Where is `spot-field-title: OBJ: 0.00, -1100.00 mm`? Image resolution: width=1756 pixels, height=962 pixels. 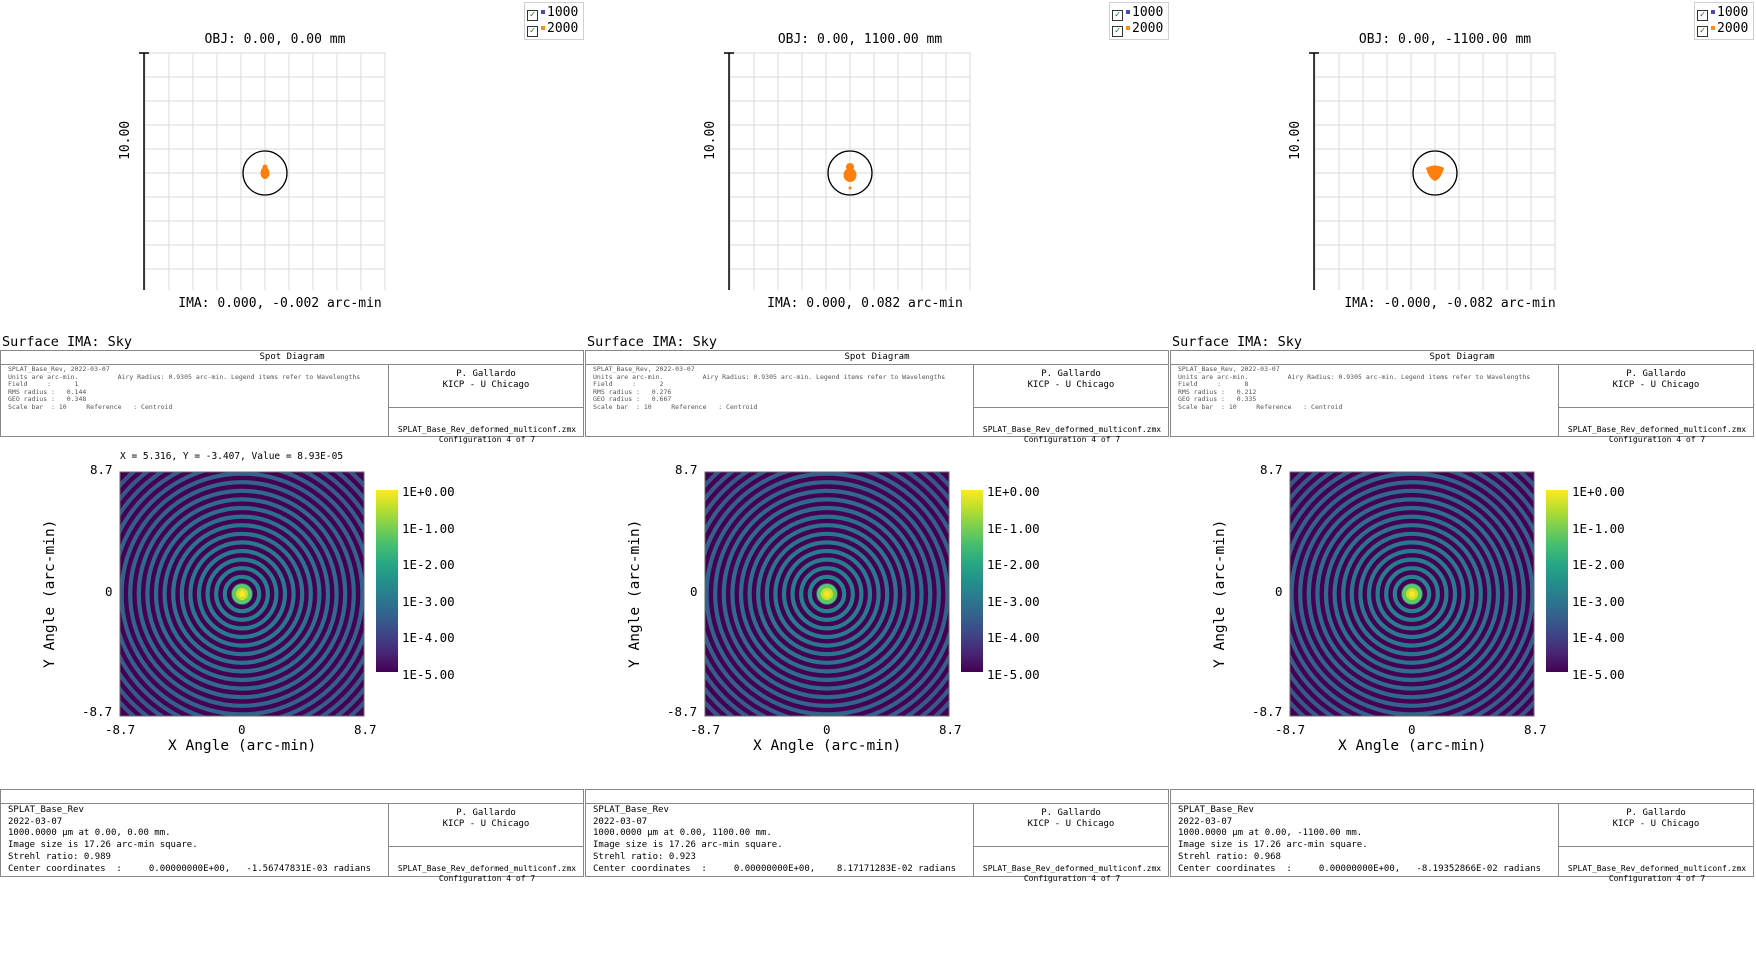 spot-field-title: OBJ: 0.00, -1100.00 mm is located at coordinates (1445, 39).